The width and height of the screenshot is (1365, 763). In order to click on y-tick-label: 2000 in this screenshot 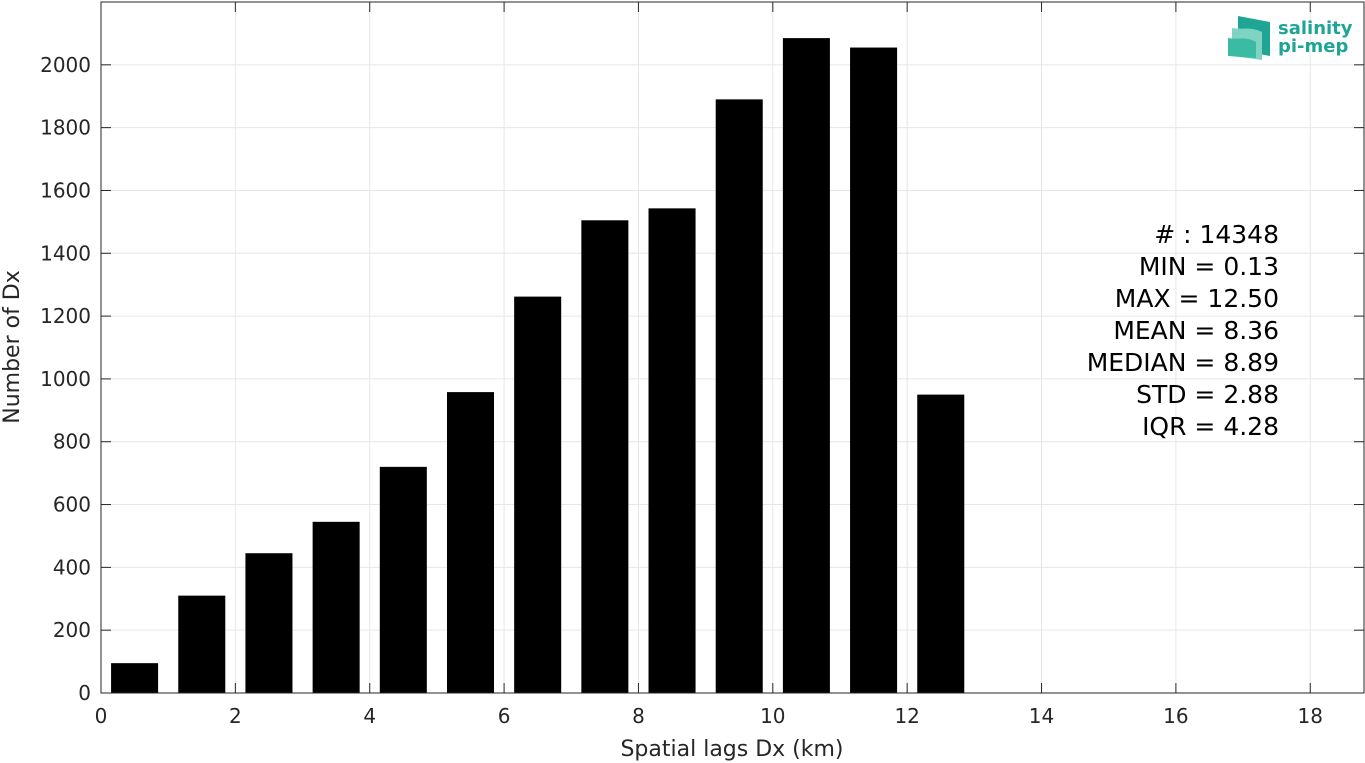, I will do `click(65, 65)`.